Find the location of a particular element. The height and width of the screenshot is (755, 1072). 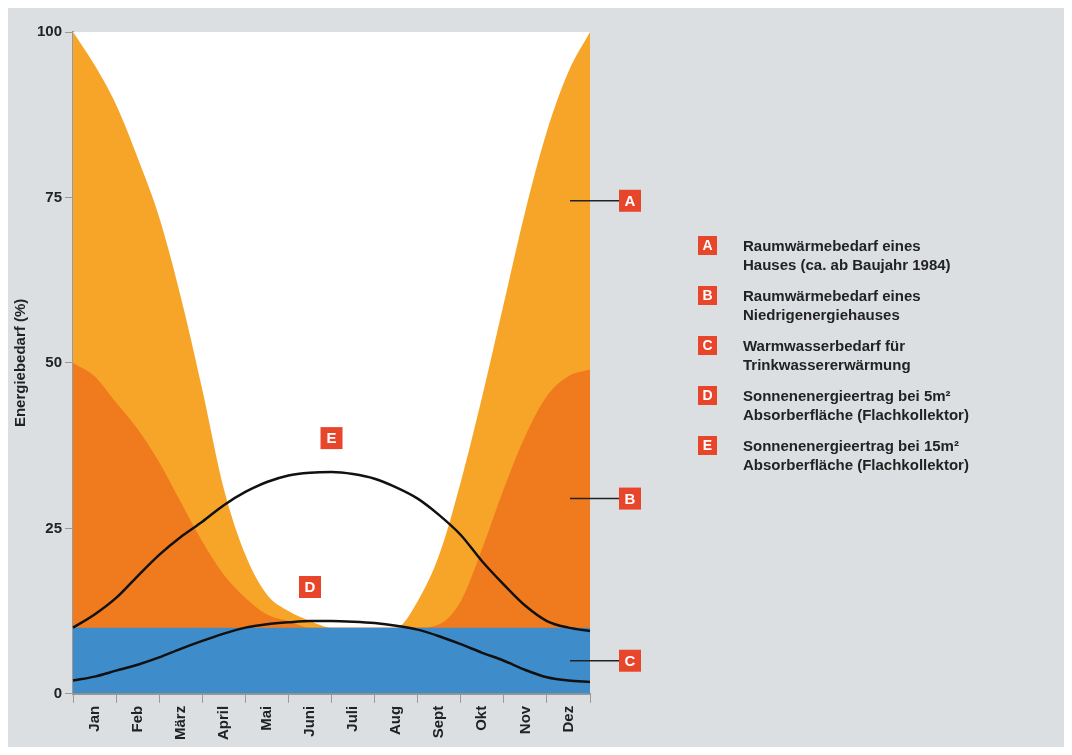

x-tick-label: März is located at coordinates (179, 723).